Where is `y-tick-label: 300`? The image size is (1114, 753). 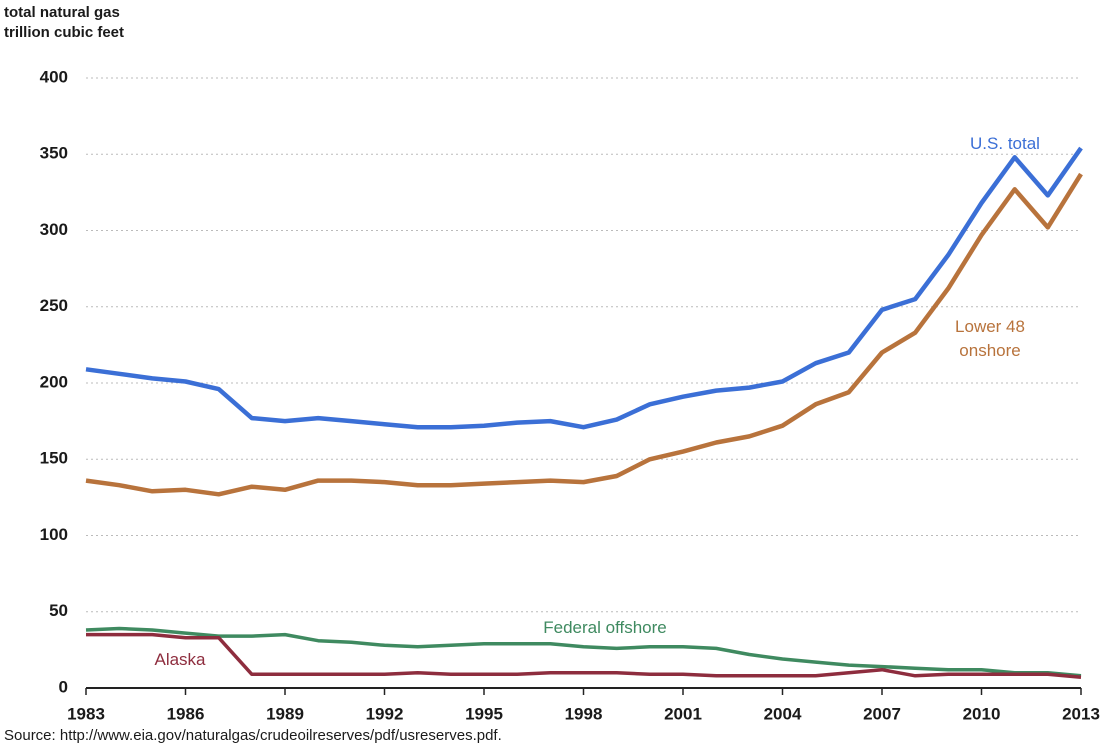
y-tick-label: 300 is located at coordinates (54, 229).